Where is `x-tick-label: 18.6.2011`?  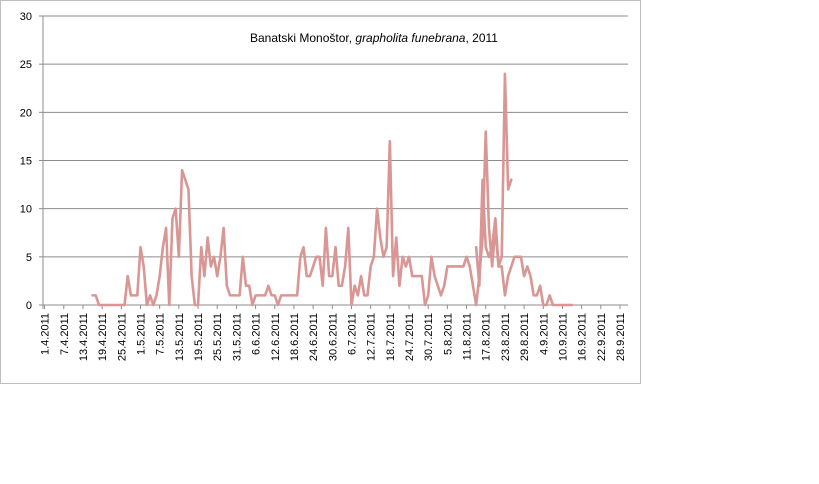
x-tick-label: 18.6.2011 is located at coordinates (295, 337).